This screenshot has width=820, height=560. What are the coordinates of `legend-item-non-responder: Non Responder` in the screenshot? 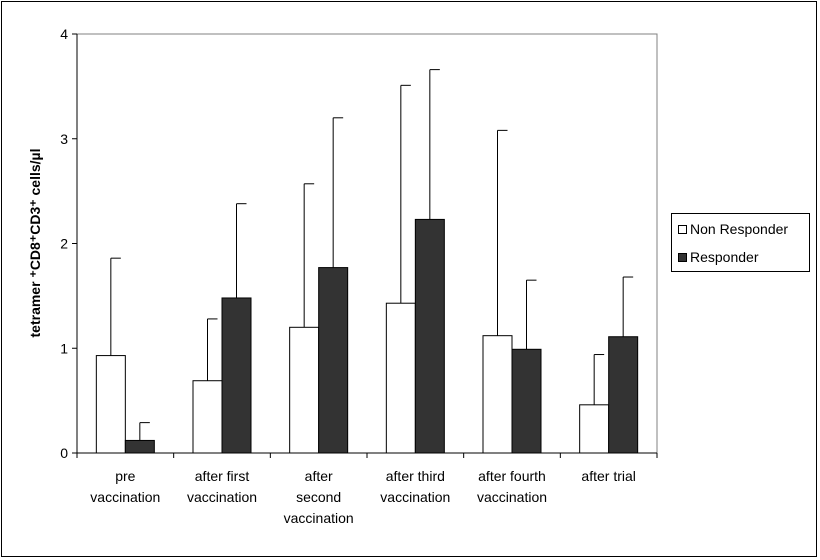 It's located at (733, 229).